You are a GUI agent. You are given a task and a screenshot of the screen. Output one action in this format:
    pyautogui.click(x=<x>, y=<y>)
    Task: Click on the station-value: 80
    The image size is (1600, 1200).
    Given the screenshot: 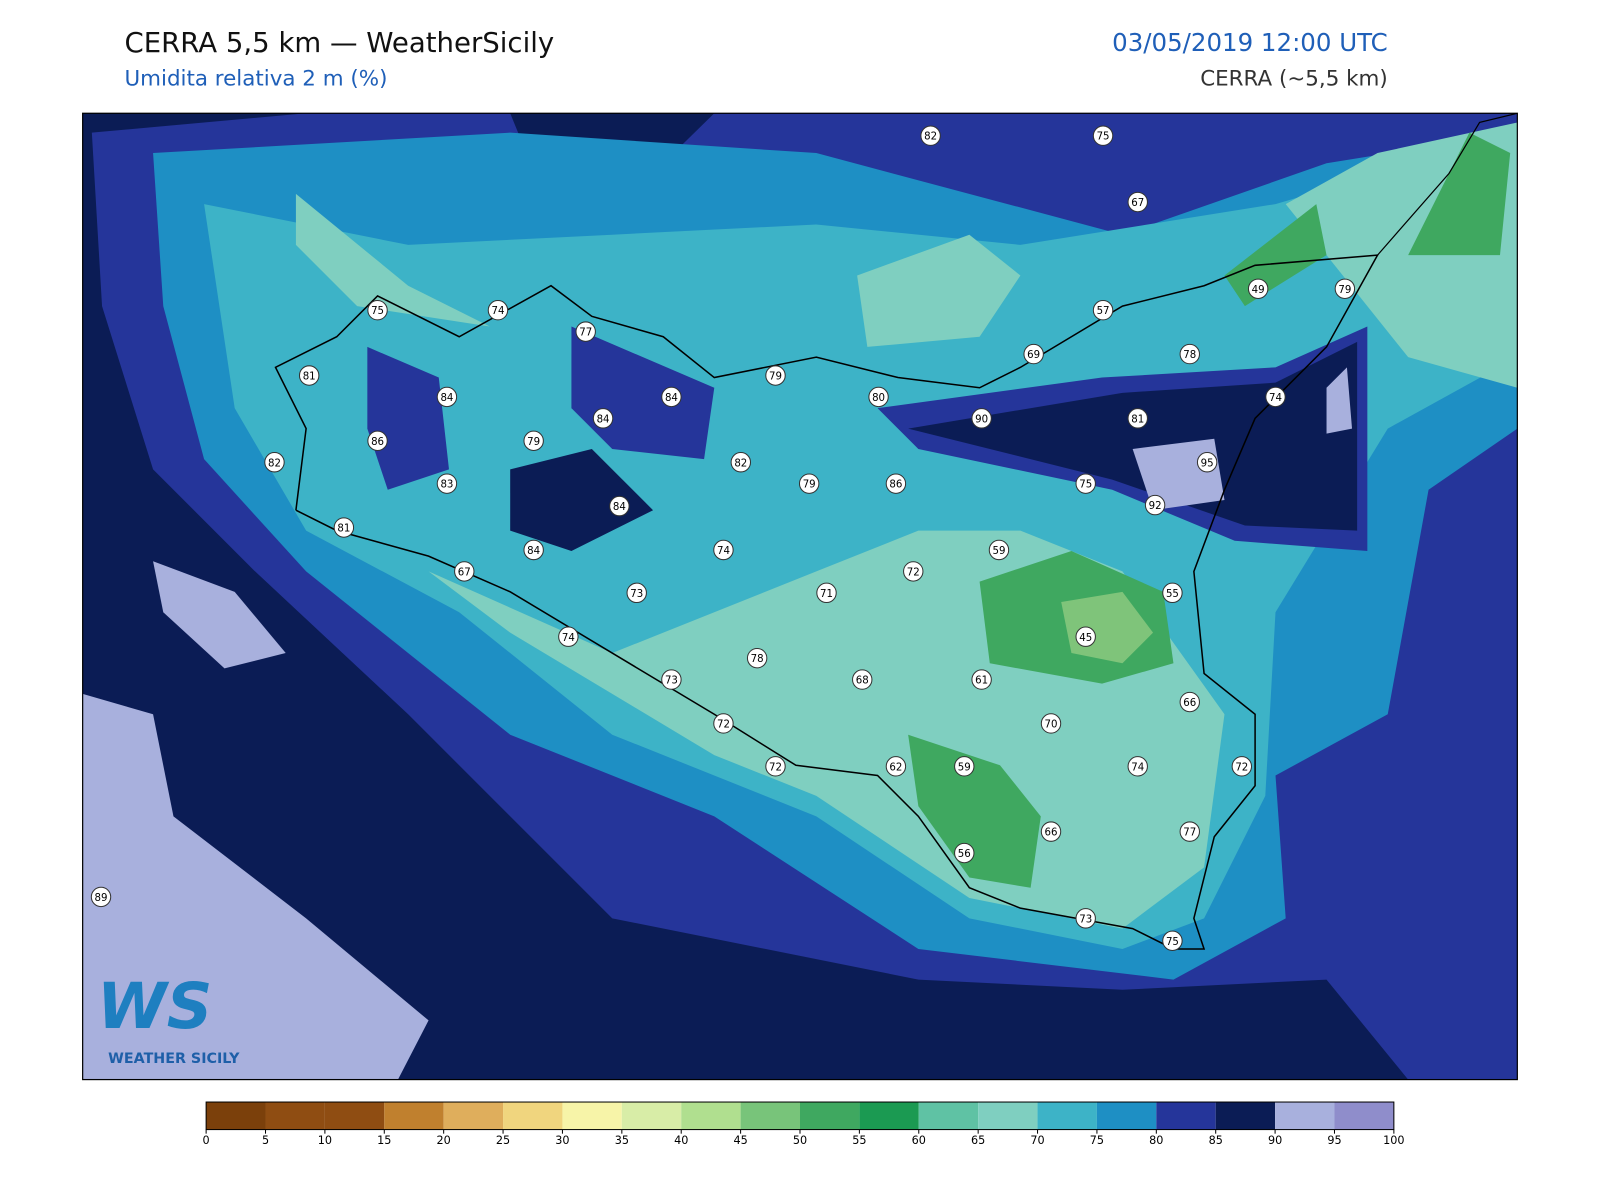 What is the action you would take?
    pyautogui.click(x=878, y=398)
    